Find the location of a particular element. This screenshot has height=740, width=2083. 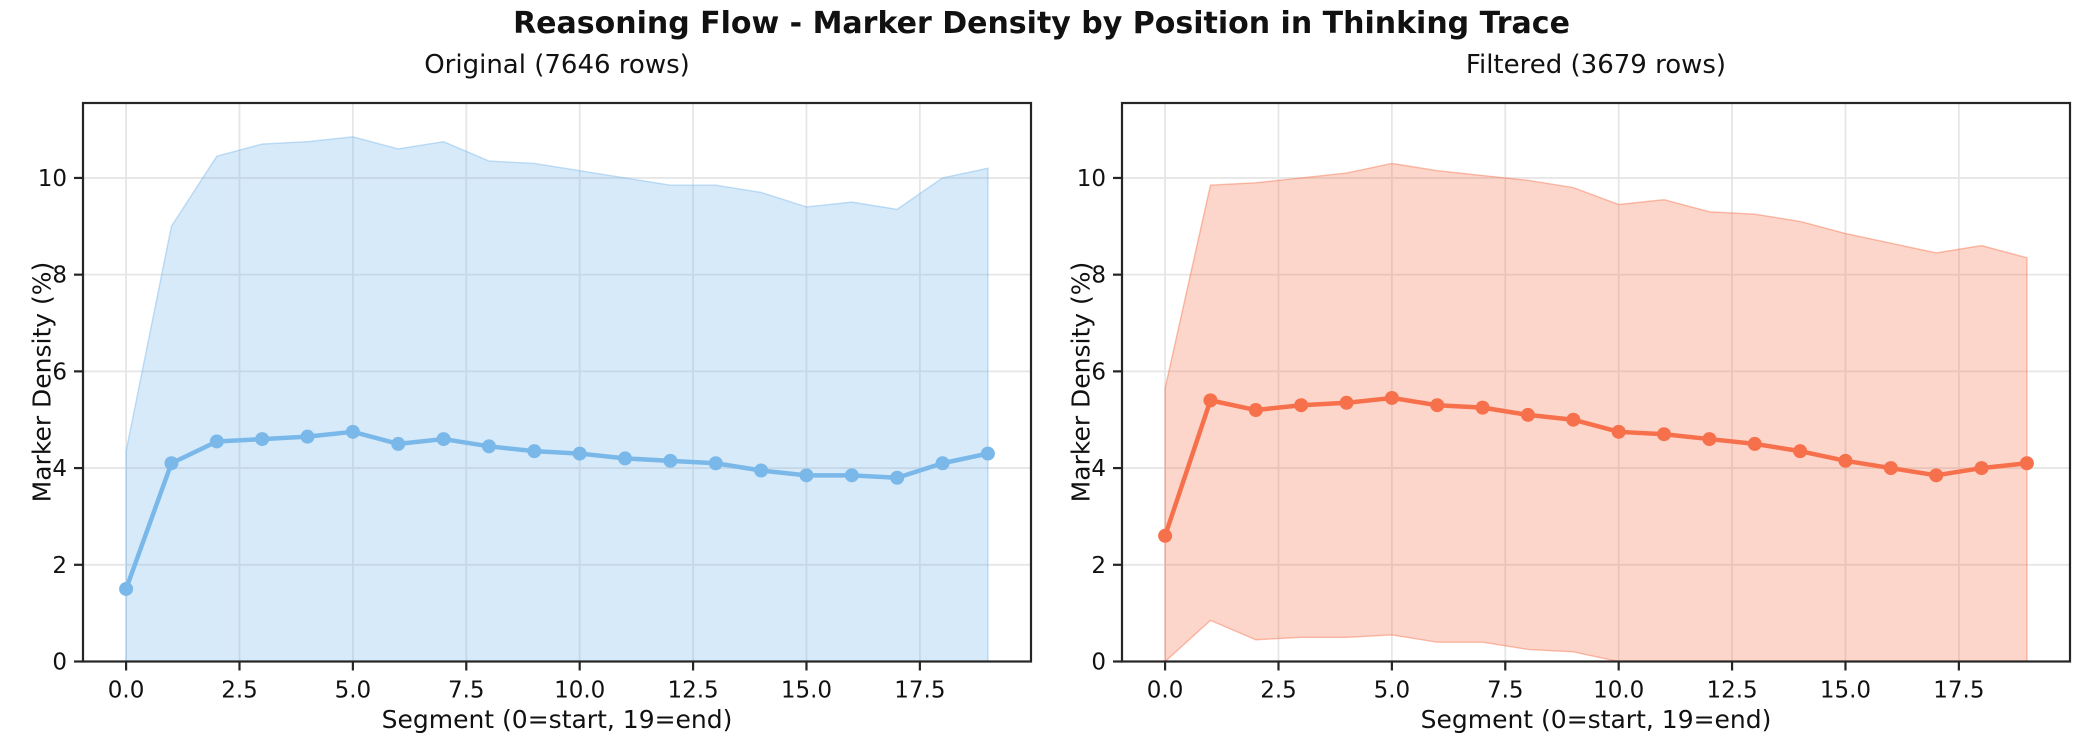

y-axis-label-original: Marker Density (%) is located at coordinates (42, 382).